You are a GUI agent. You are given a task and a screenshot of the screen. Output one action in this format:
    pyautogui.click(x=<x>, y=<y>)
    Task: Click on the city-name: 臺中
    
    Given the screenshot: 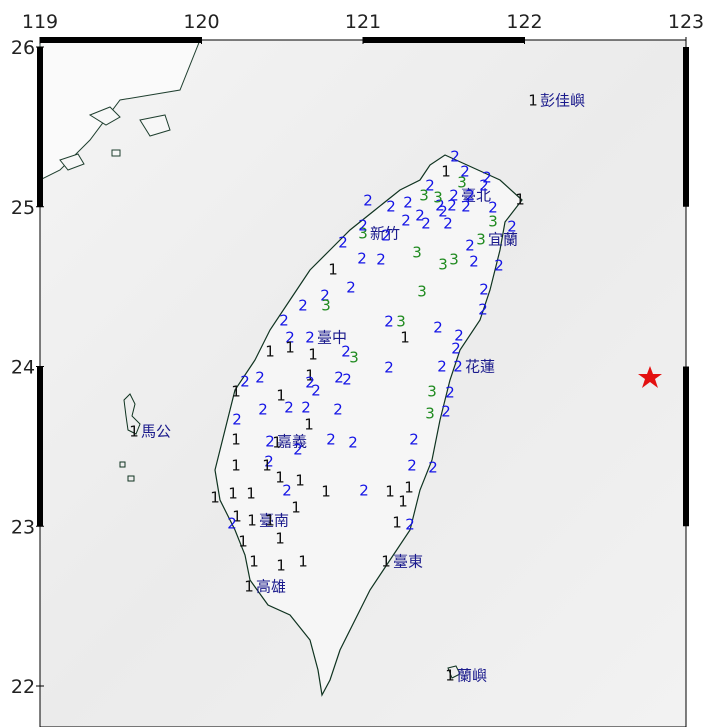 What is the action you would take?
    pyautogui.click(x=332, y=338)
    